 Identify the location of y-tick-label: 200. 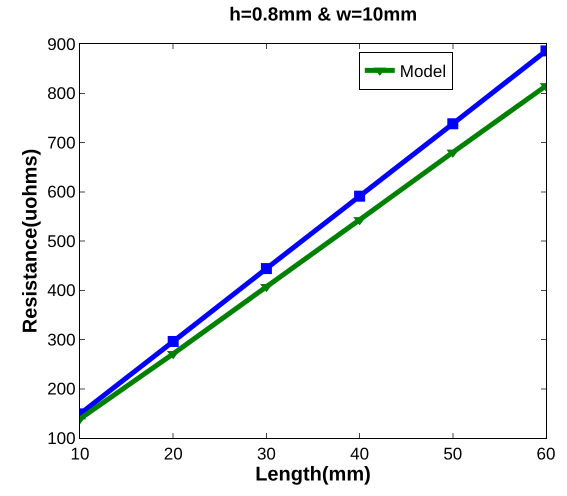
(61, 389).